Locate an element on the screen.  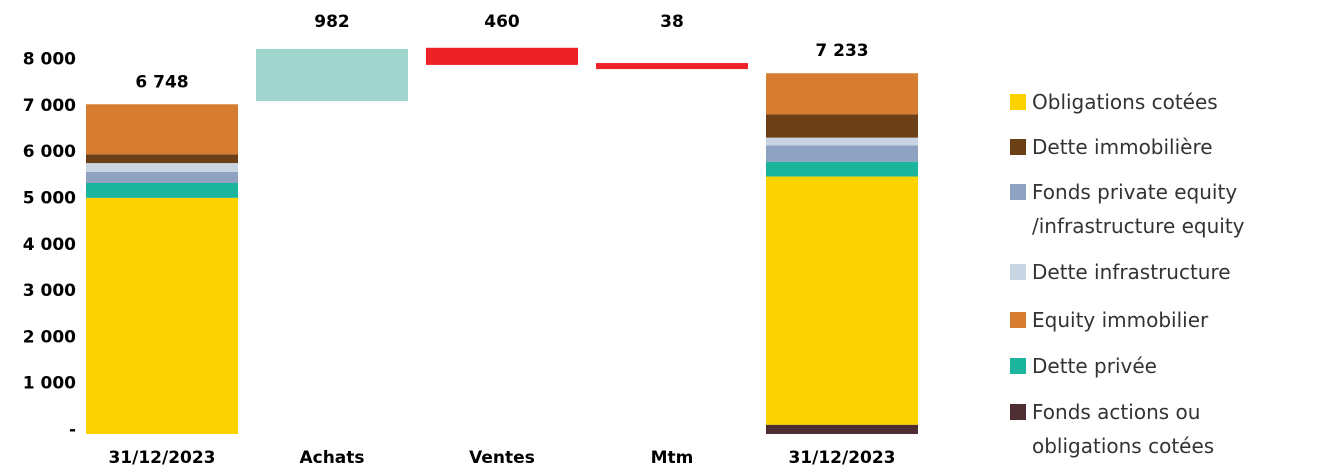
legend-label: Equity immobilier is located at coordinates (1120, 320).